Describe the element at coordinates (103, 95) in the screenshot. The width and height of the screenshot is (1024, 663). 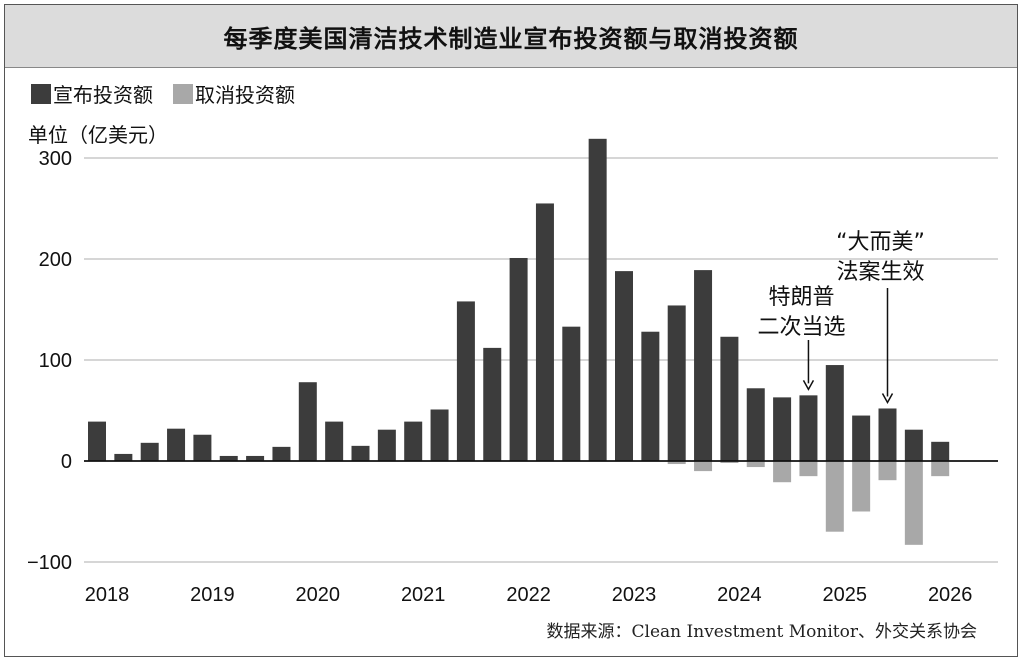
I see `legend-label-announced: 宣布投资额` at that location.